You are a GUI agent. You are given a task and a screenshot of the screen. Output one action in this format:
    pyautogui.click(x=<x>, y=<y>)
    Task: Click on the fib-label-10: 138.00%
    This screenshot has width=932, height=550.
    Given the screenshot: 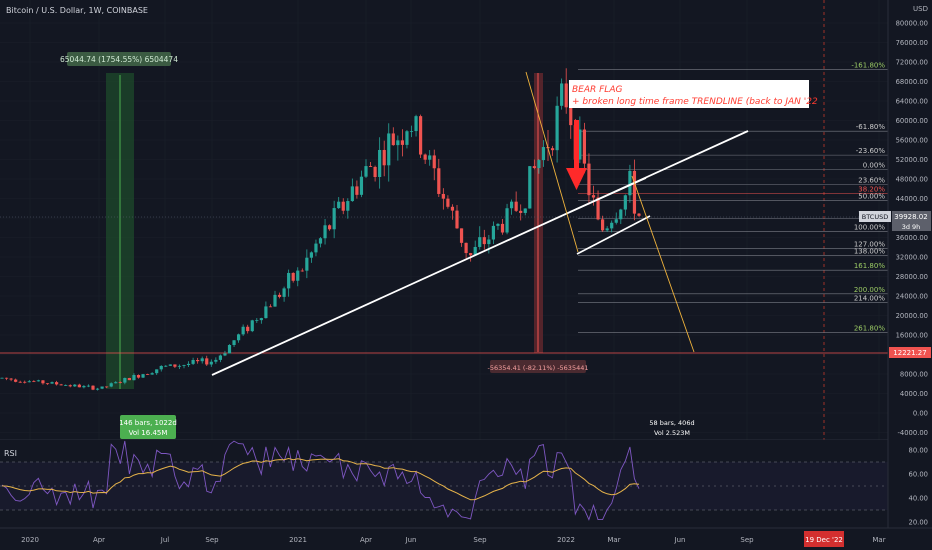 What is the action you would take?
    pyautogui.click(x=869, y=251)
    